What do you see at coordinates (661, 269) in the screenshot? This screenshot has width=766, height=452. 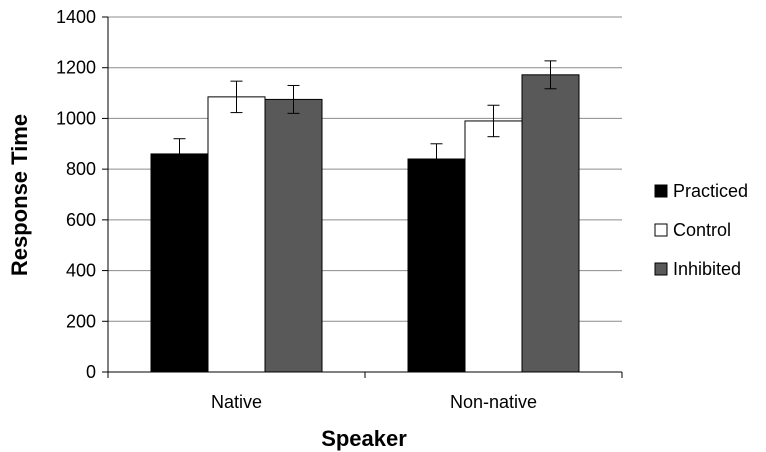 I see `legend-swatch-inhibited` at bounding box center [661, 269].